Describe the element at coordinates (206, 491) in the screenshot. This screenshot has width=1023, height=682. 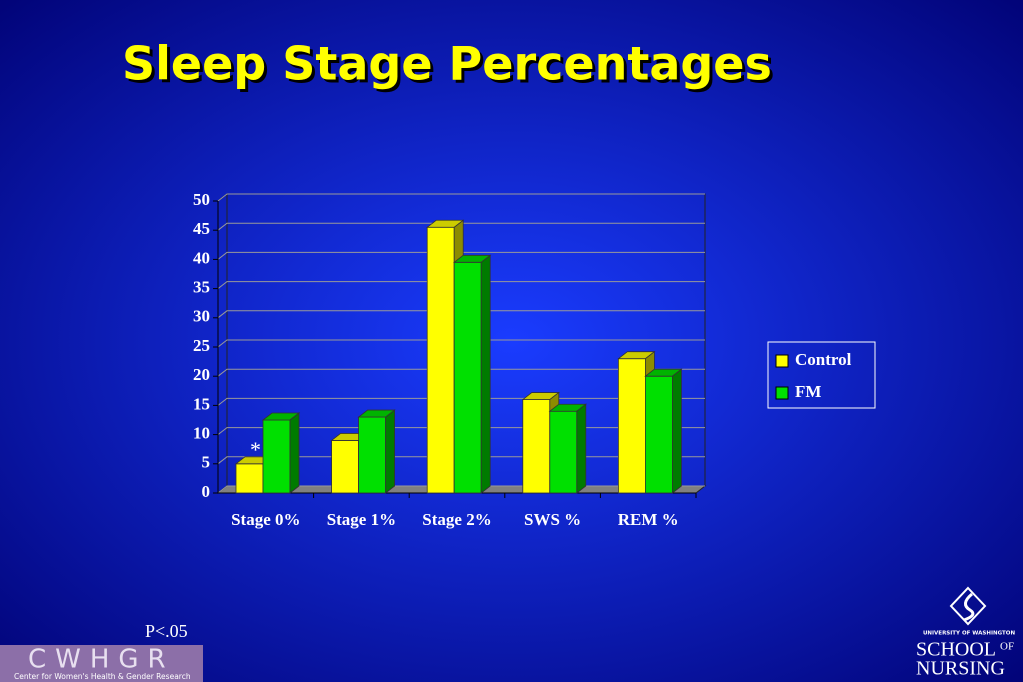
I see `y-tick-label: 0` at that location.